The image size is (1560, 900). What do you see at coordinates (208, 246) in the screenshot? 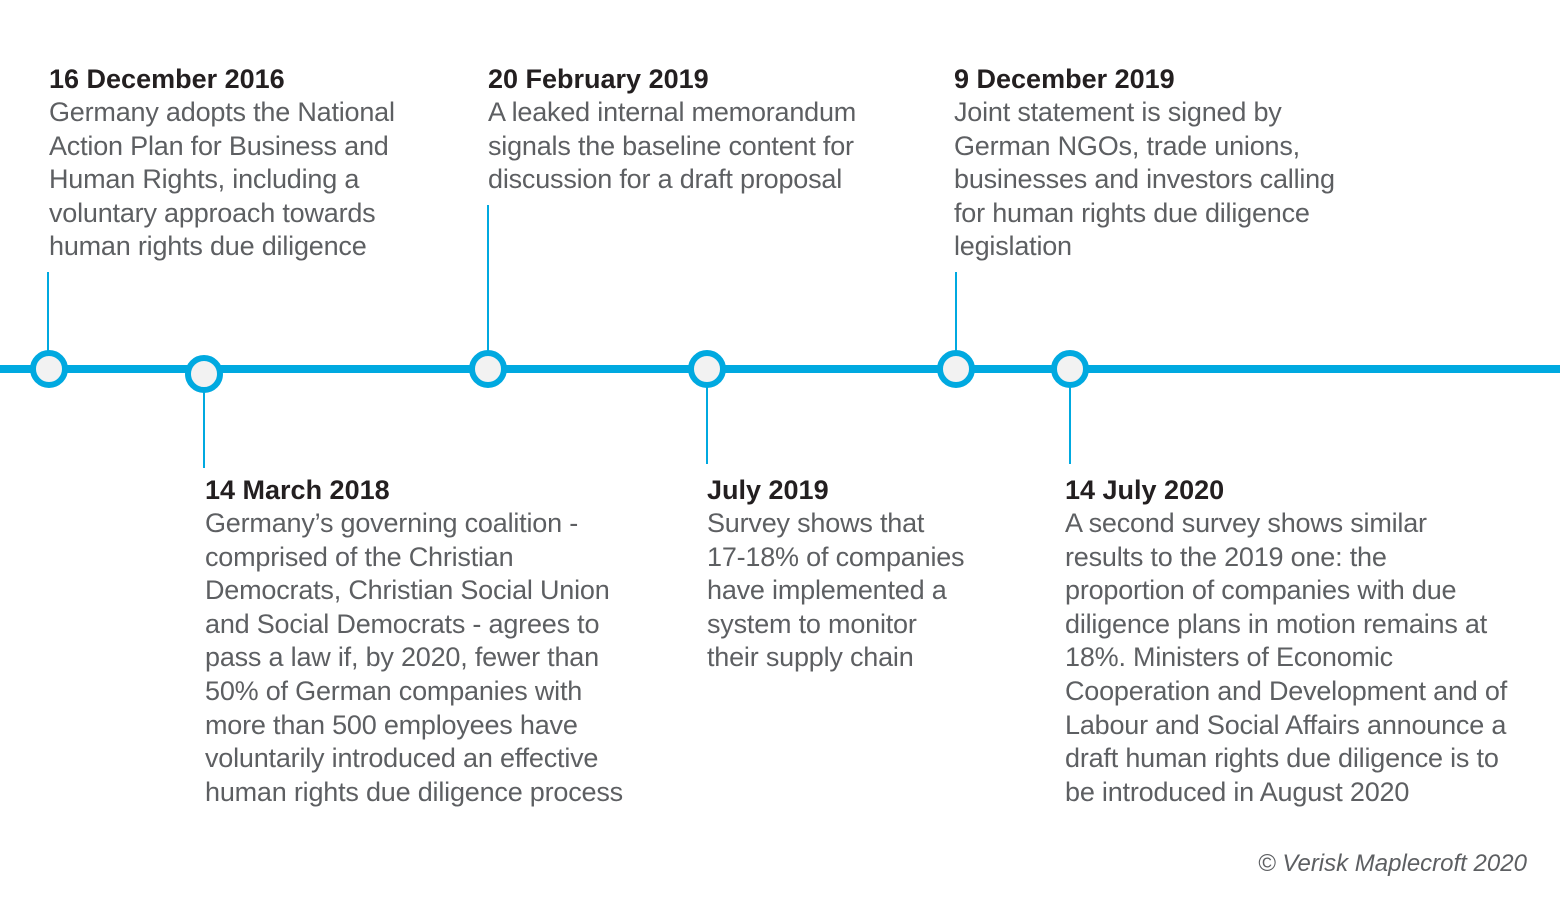
I see `description-line: human rights due diligence` at bounding box center [208, 246].